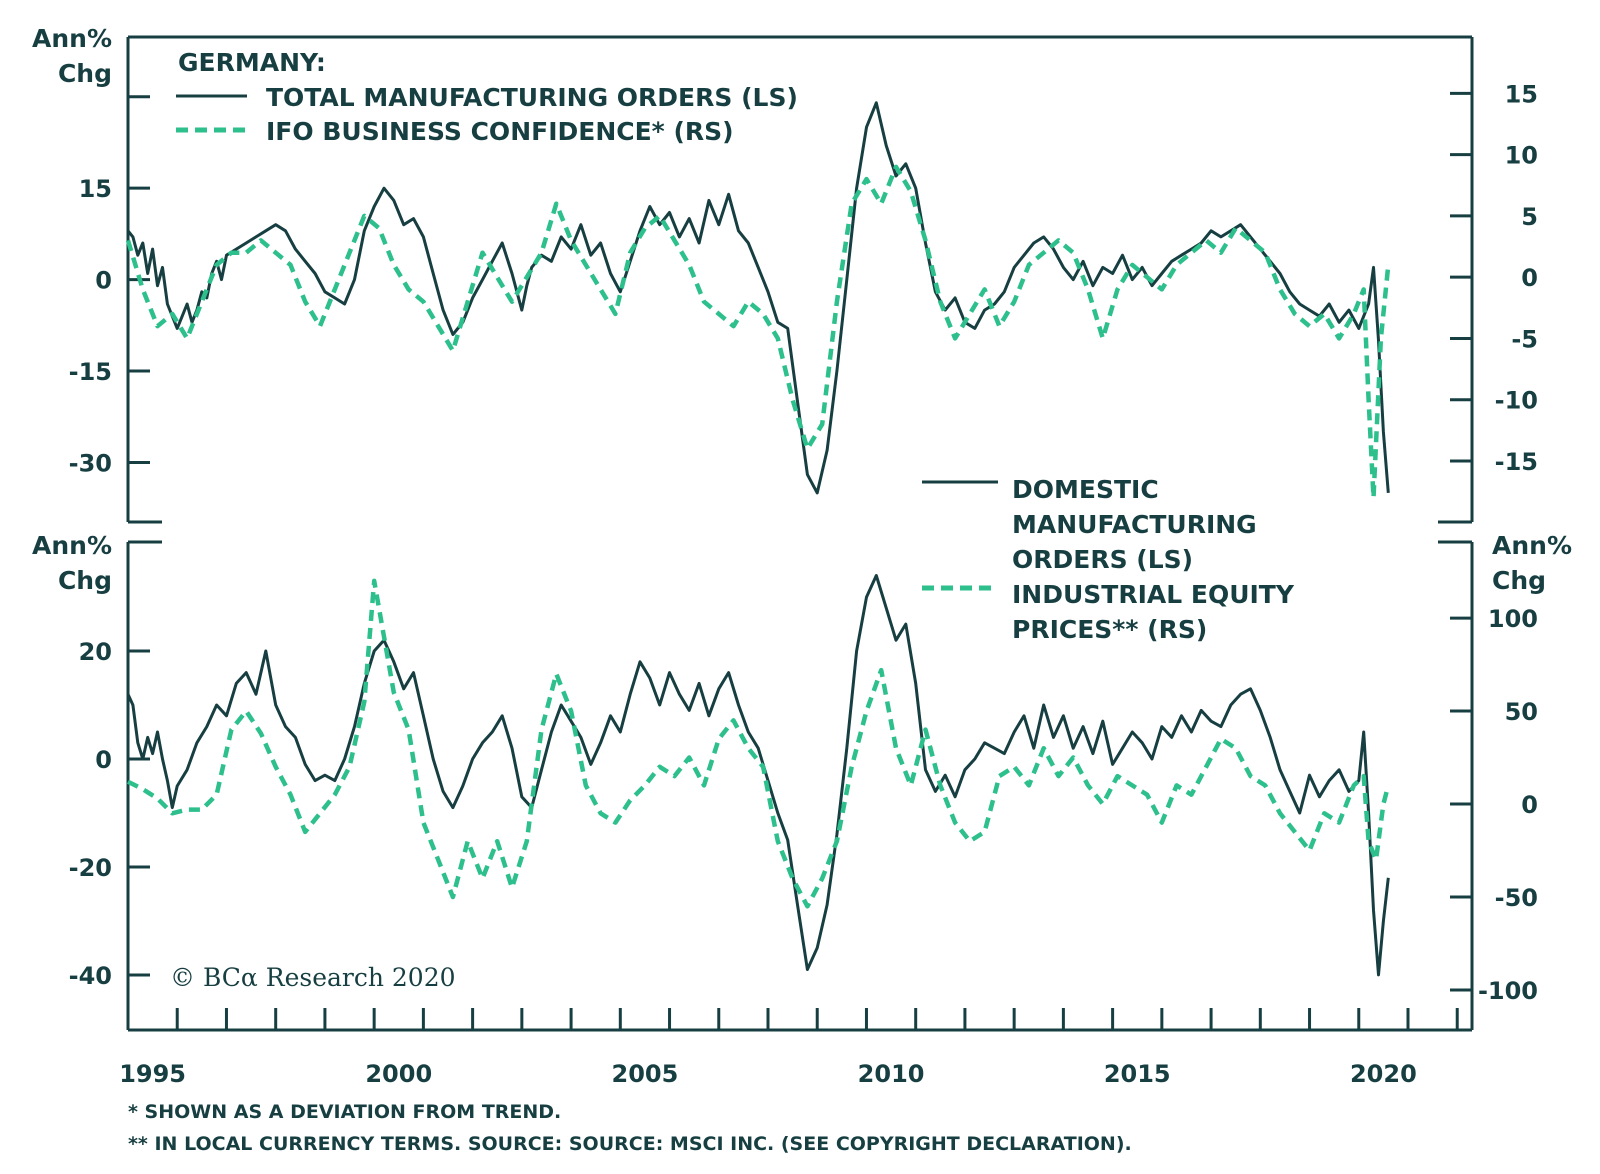  I want to click on top-legend-title: GERMANY:, so click(252, 62).